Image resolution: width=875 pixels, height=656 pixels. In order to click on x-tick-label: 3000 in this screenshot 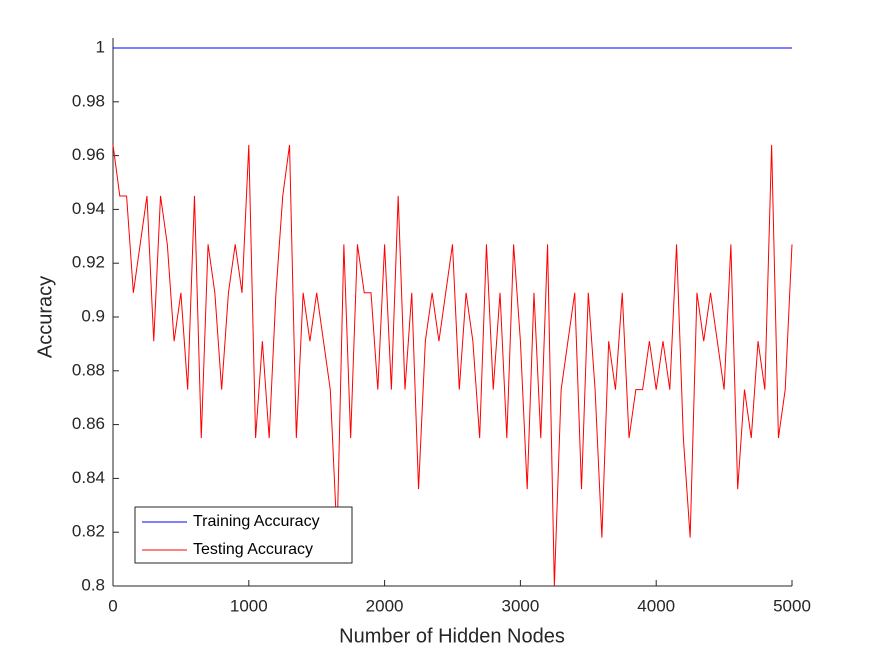, I will do `click(520, 605)`.